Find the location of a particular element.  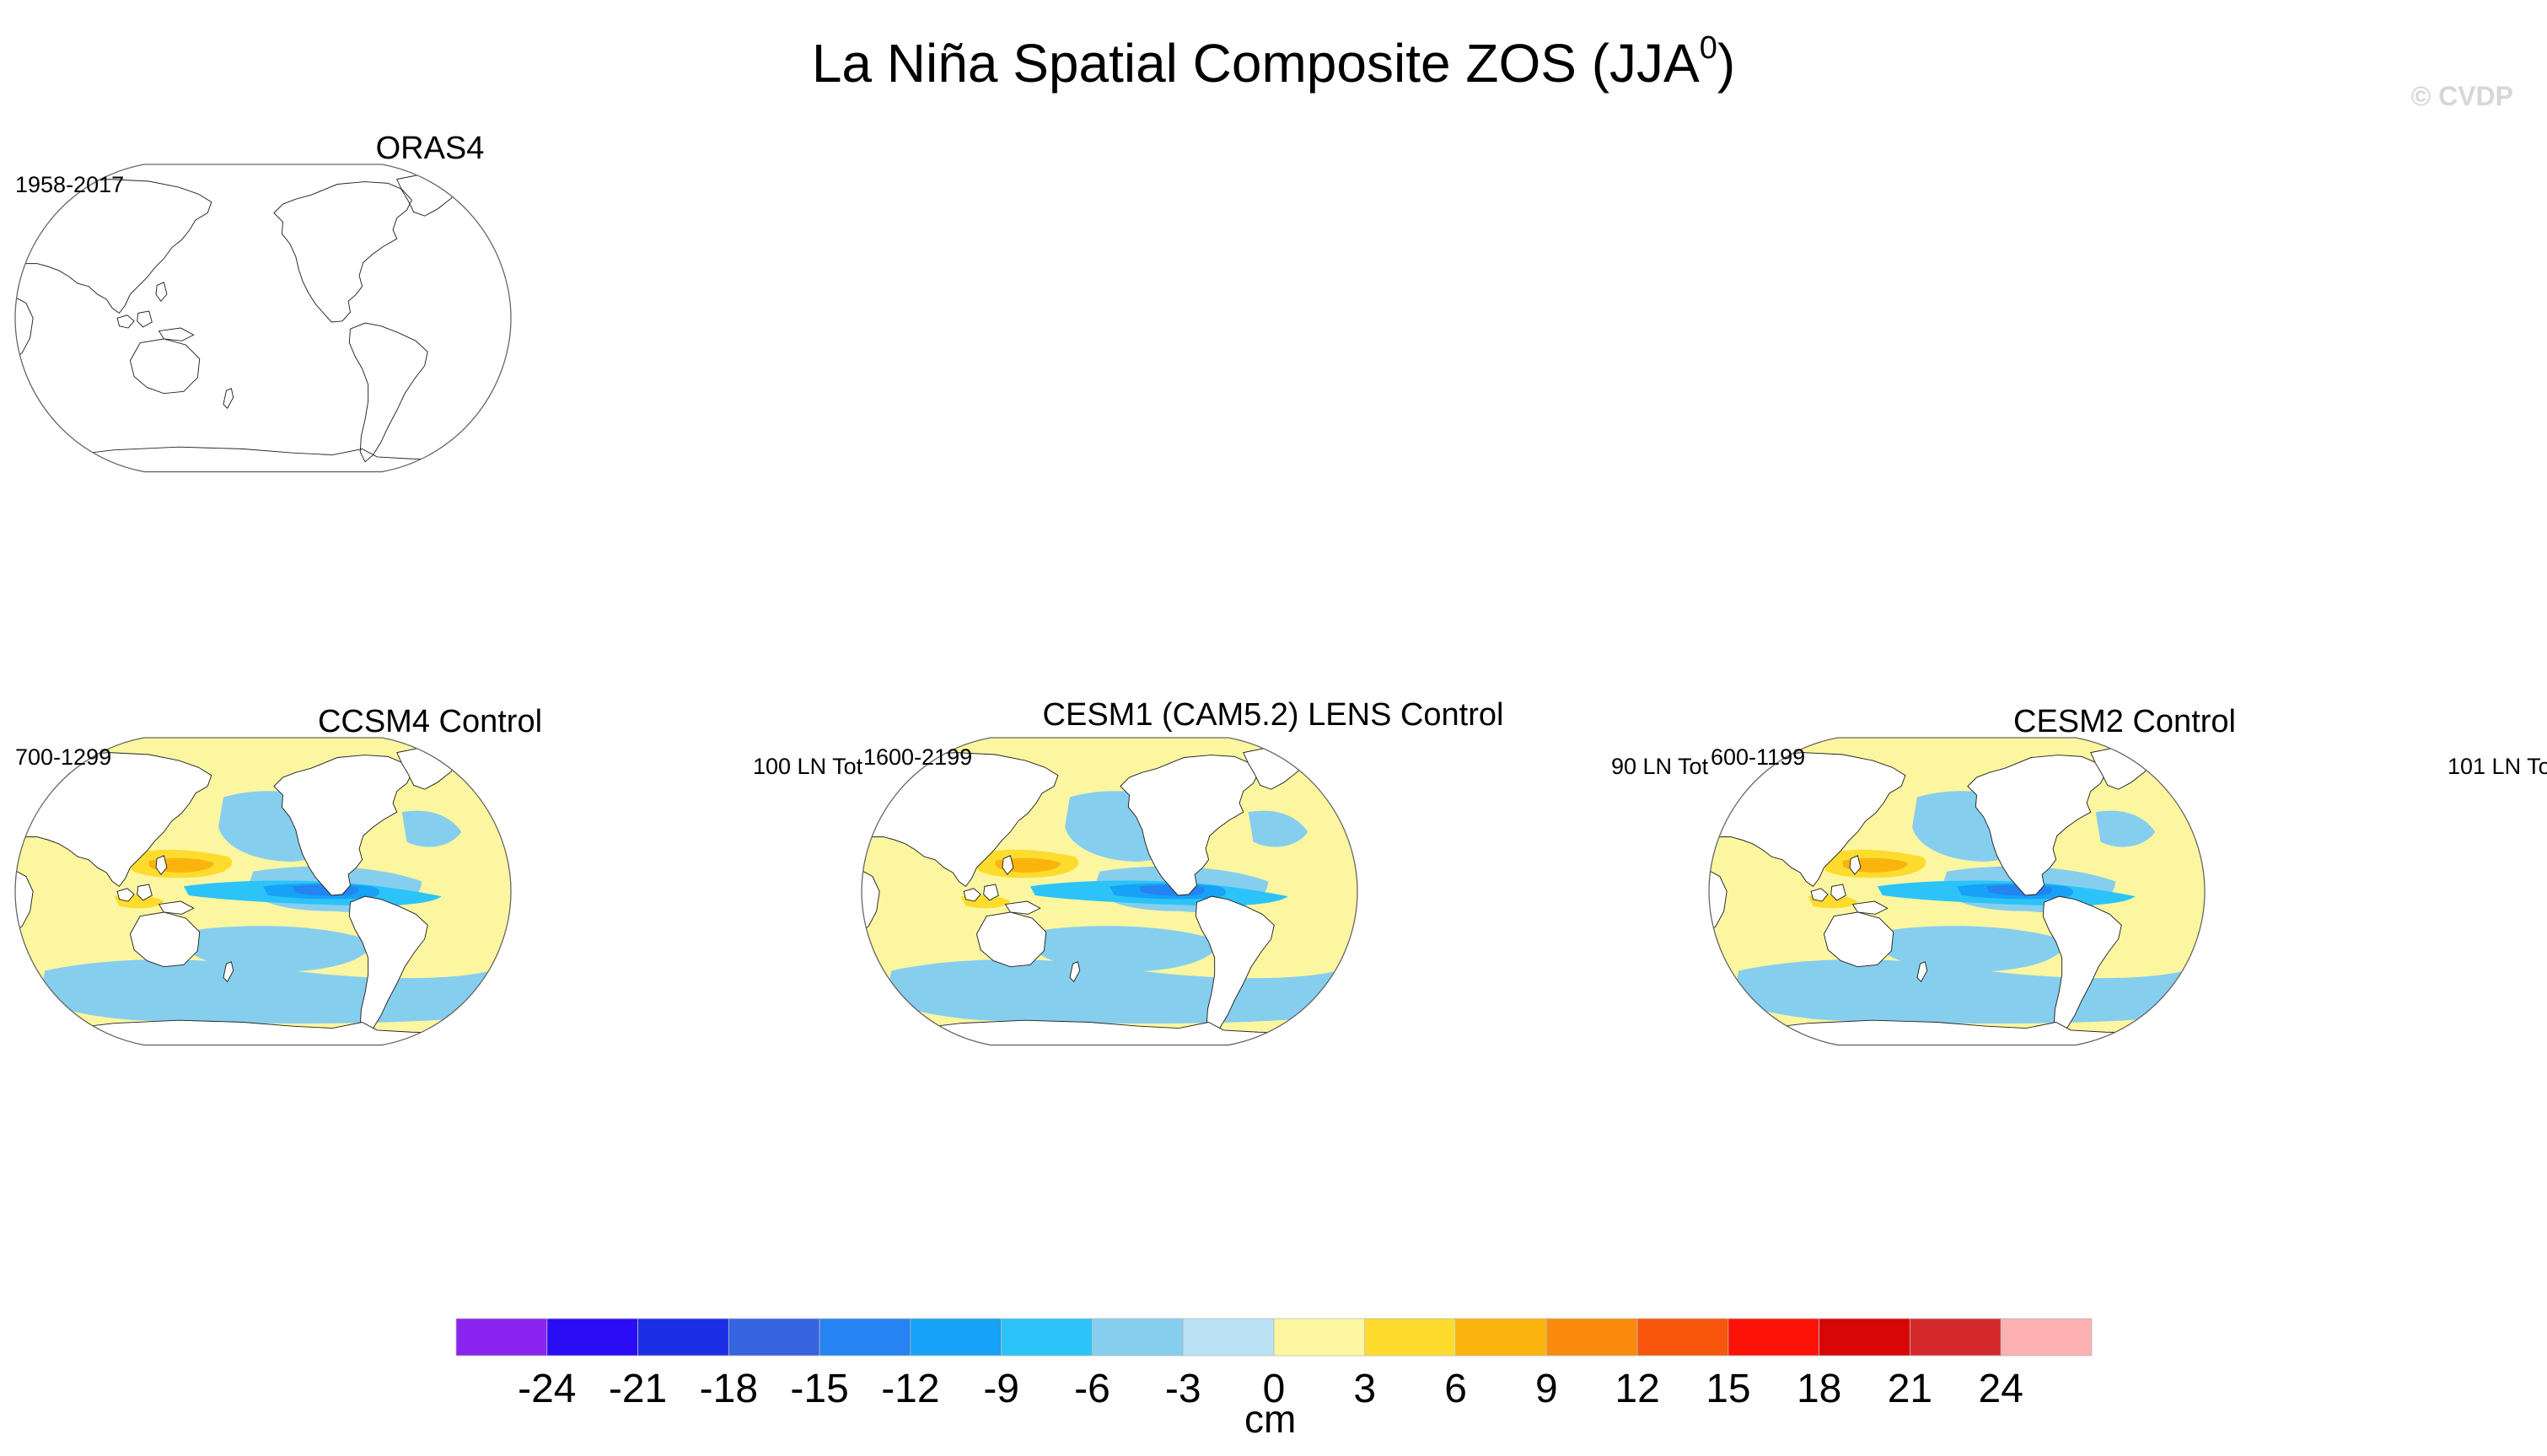

panel-count-cesm1: 90 LN Tot is located at coordinates (1660, 766).